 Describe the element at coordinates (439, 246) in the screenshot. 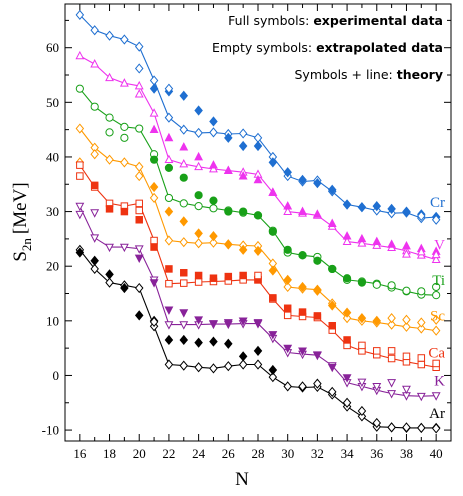

I see `series-label-v: V` at that location.